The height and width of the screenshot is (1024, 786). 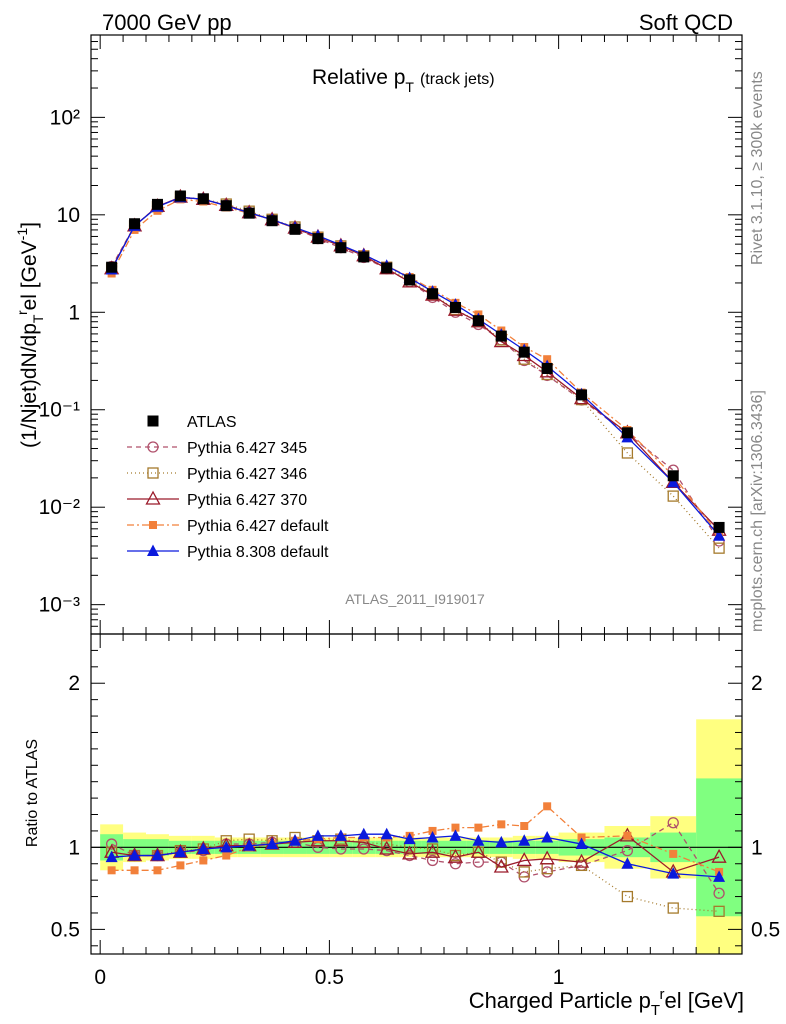 I want to click on main-title: Relative pT (track jets), so click(x=403, y=80).